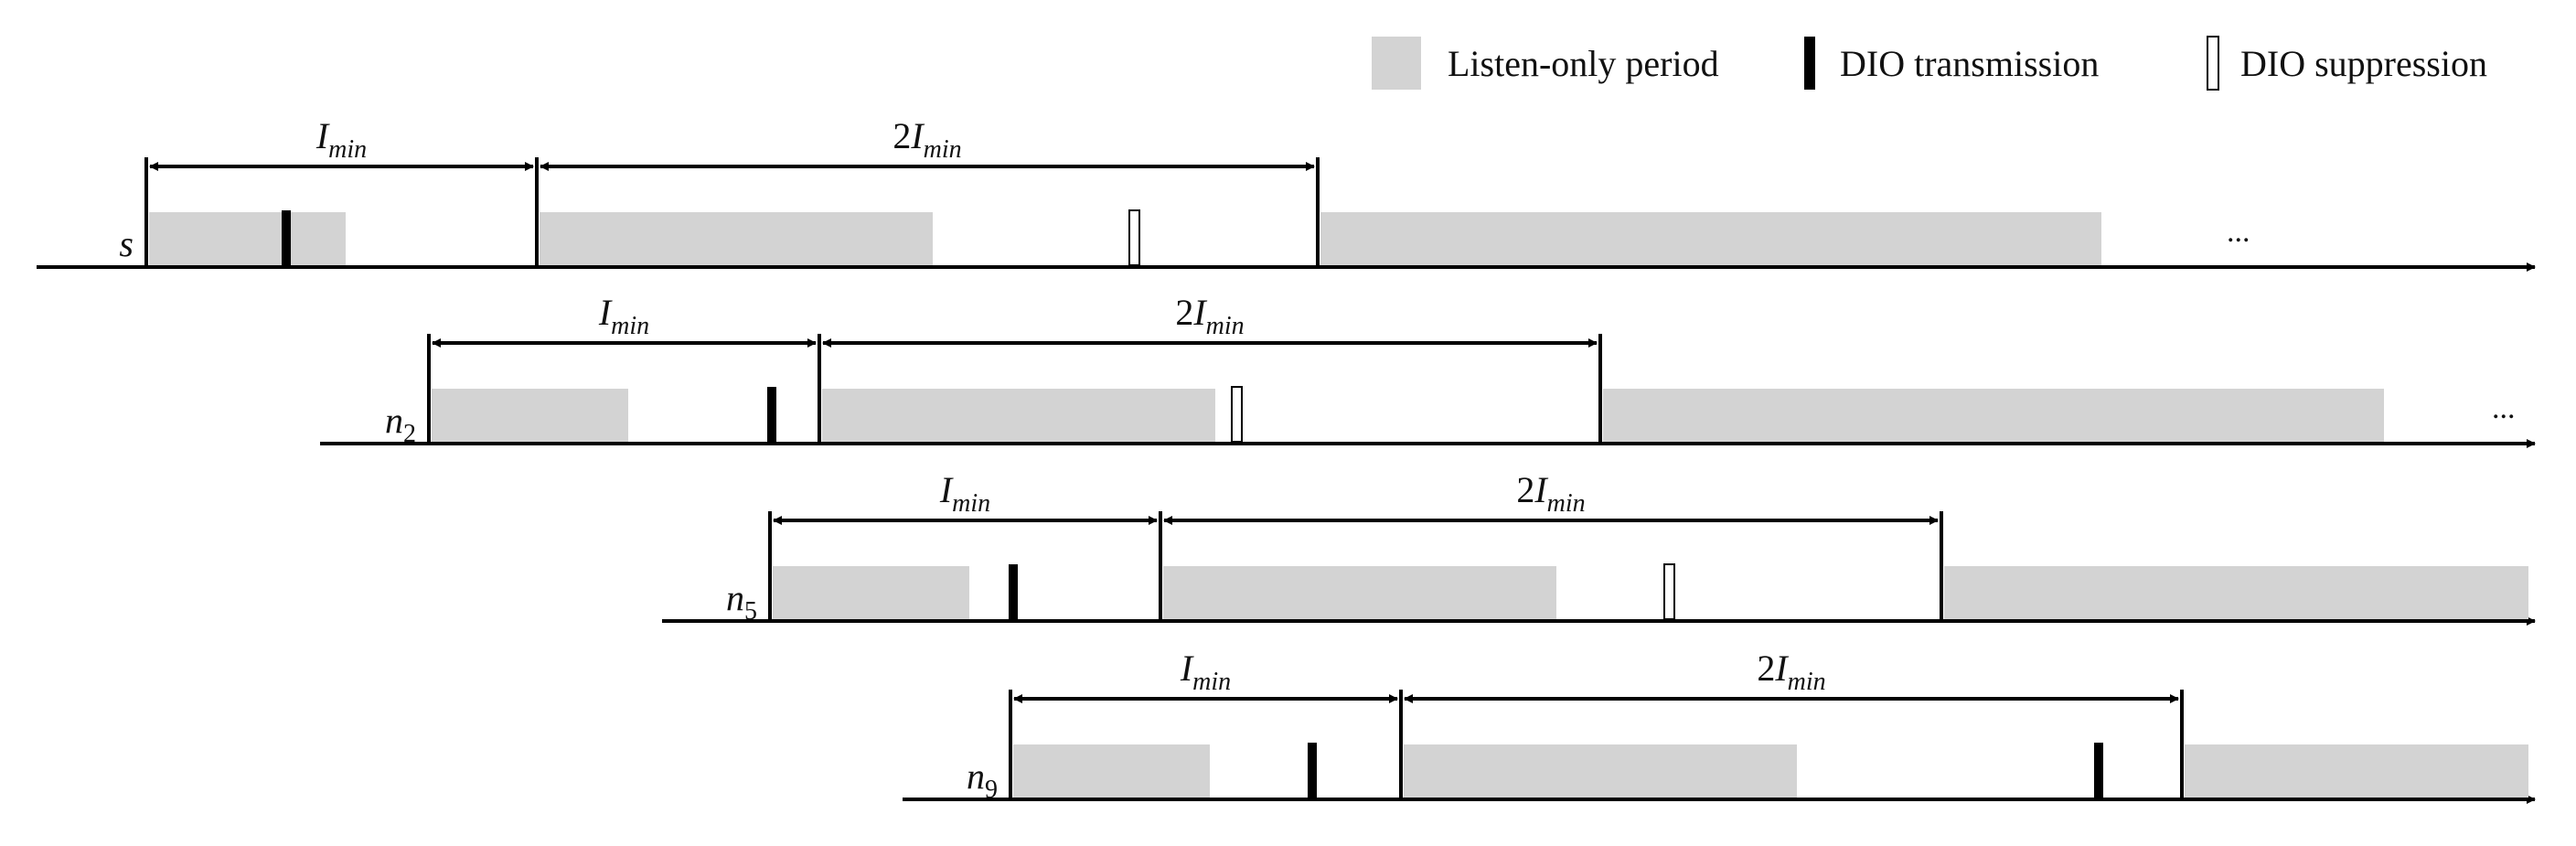 The image size is (2576, 846). I want to click on timeline-row-n5: Imin 2Imin n5, so click(1599, 547).